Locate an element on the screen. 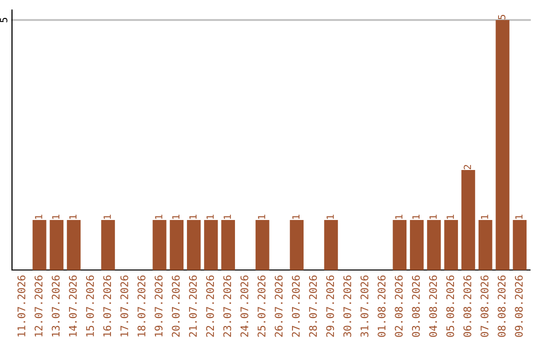  x-tick-label: 16.07.2026 is located at coordinates (107, 306).